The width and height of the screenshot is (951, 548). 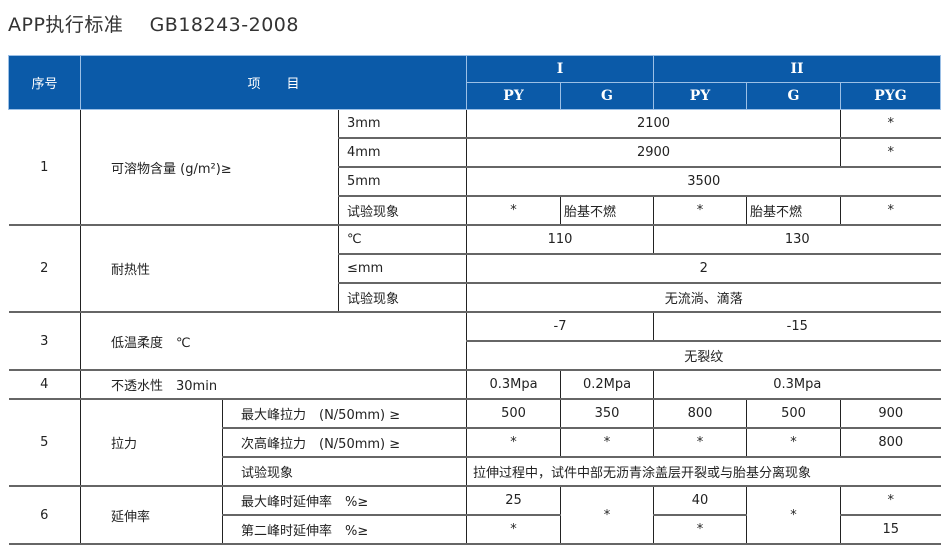 What do you see at coordinates (402, 181) in the screenshot?
I see `sub-item: 5mm` at bounding box center [402, 181].